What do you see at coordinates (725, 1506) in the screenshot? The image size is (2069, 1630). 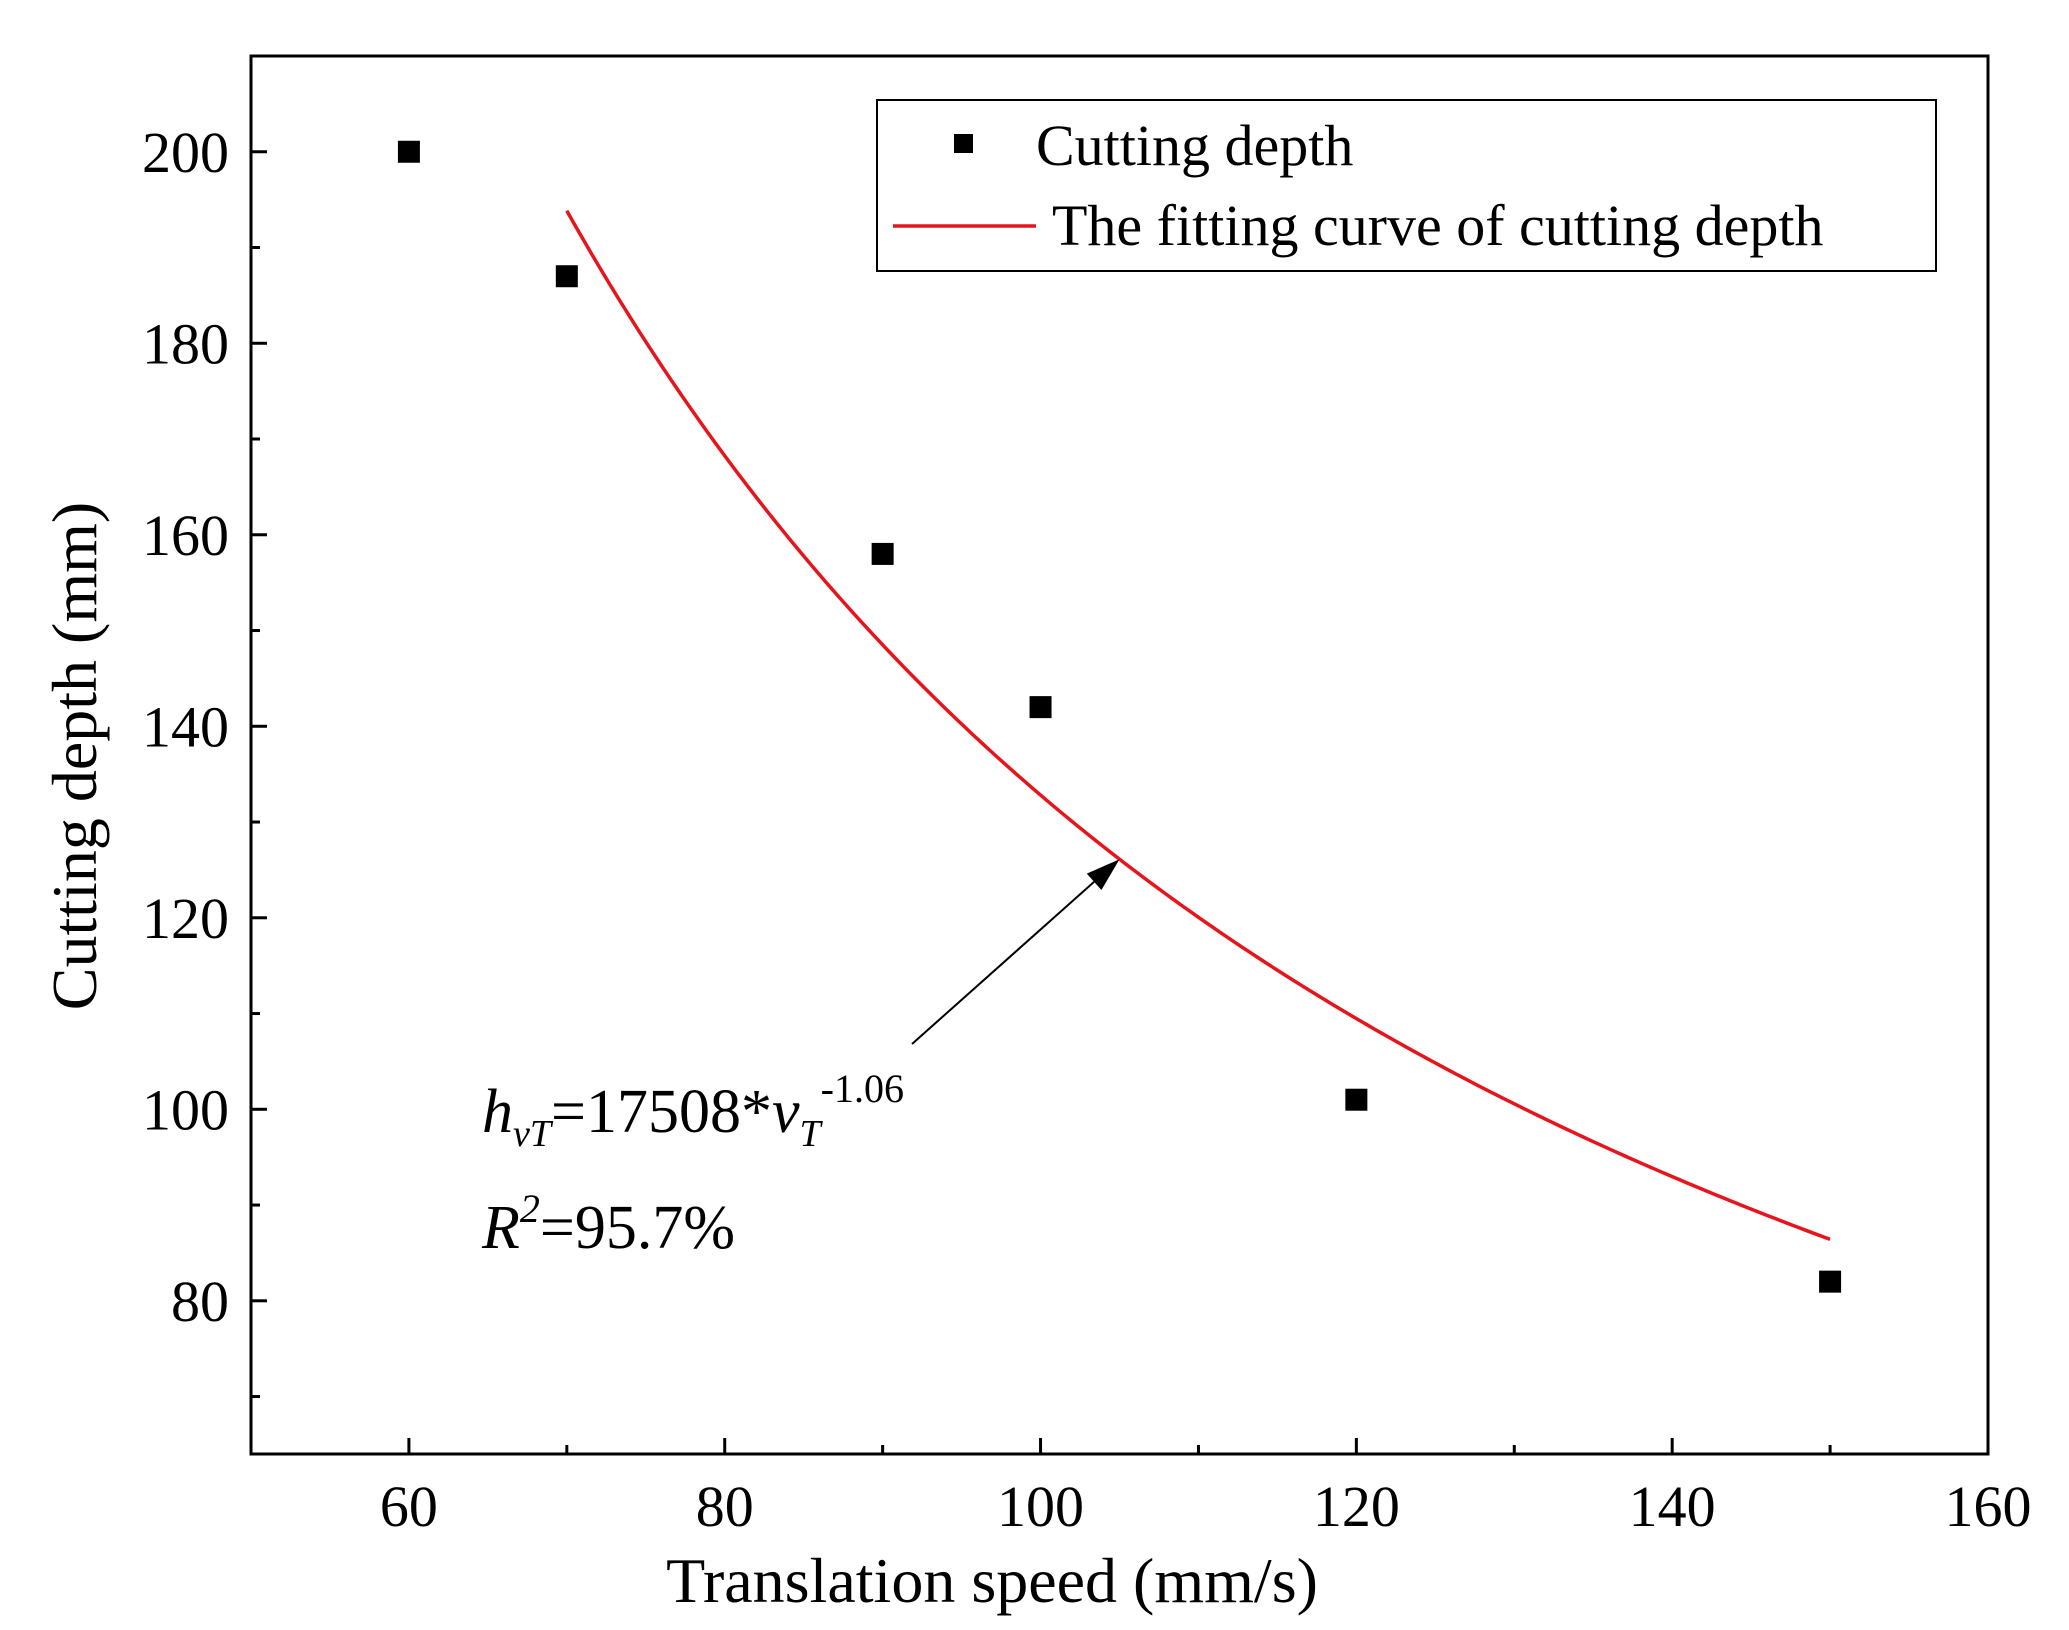 I see `x-tick-label: 80` at bounding box center [725, 1506].